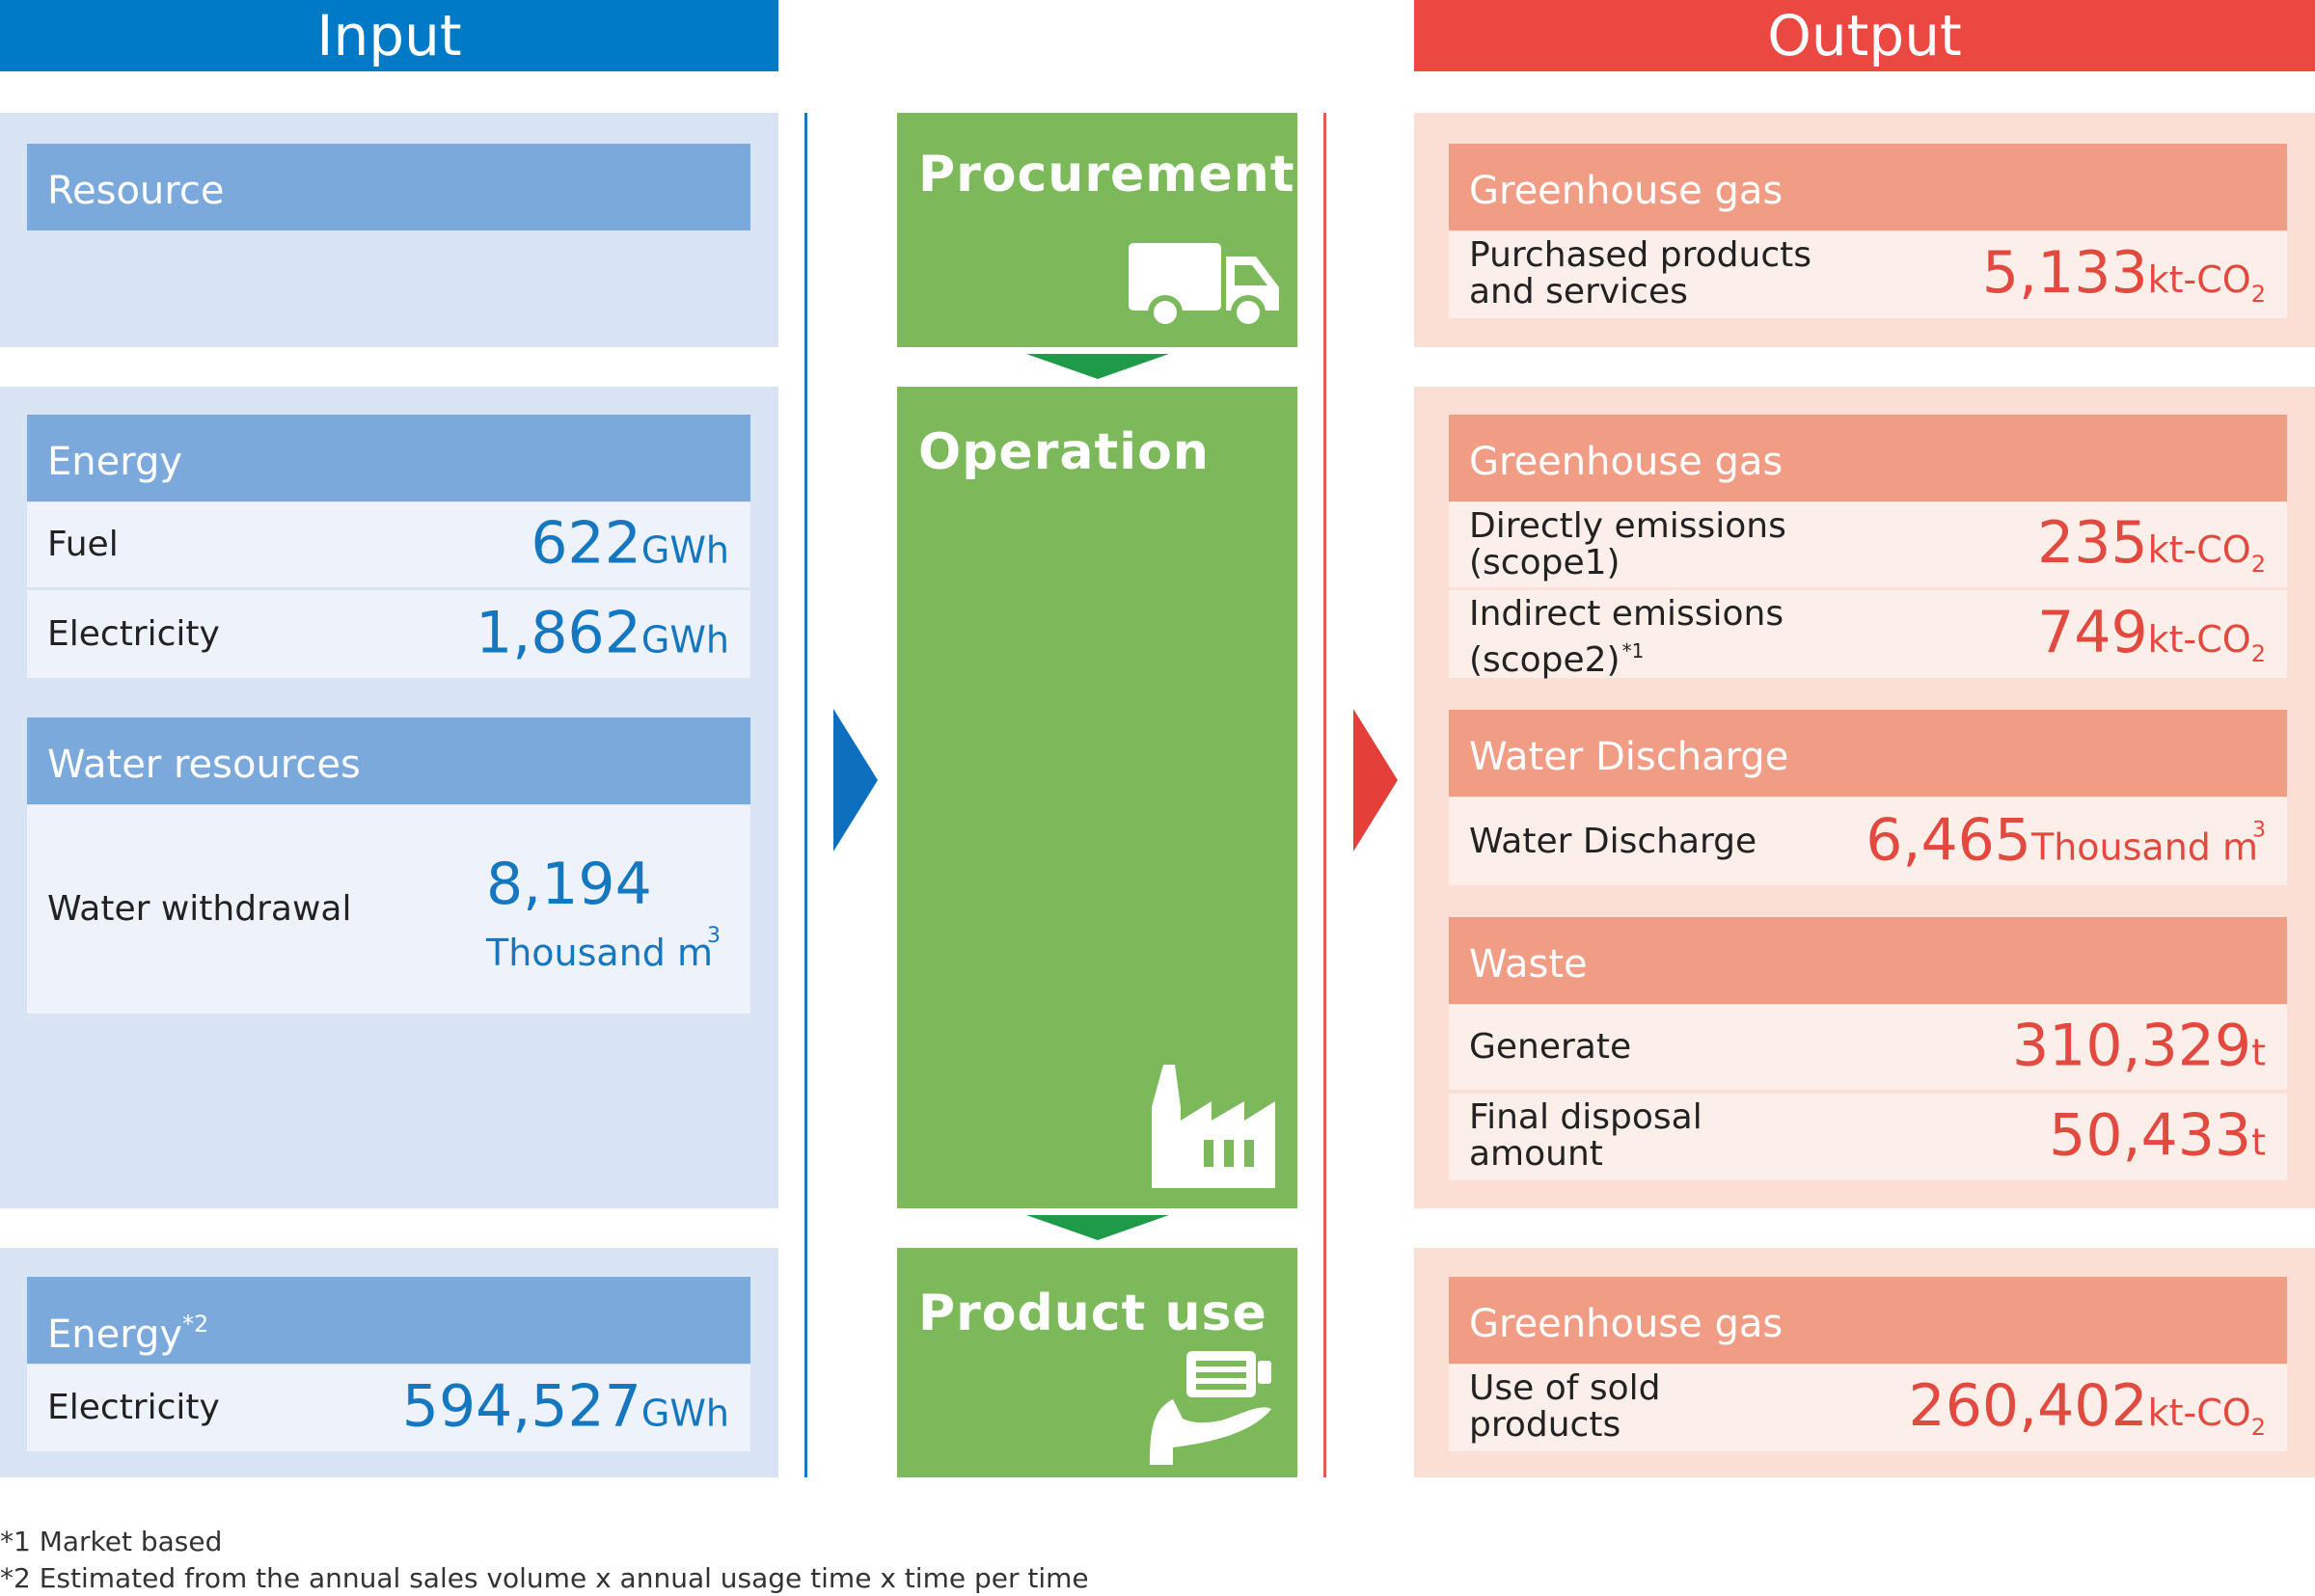 The image size is (2315, 1596). What do you see at coordinates (1640, 273) in the screenshot?
I see `purchased-products-label: Purchased products and services` at bounding box center [1640, 273].